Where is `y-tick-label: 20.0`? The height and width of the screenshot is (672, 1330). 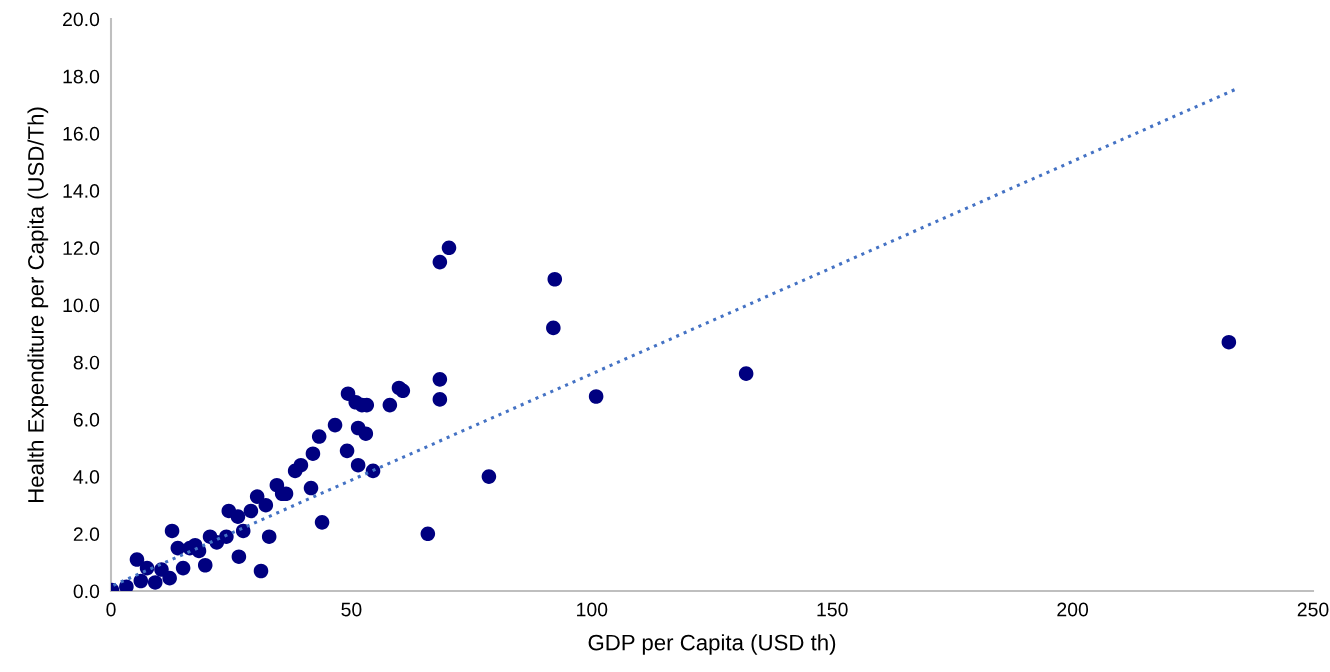
y-tick-label: 20.0 is located at coordinates (81, 19).